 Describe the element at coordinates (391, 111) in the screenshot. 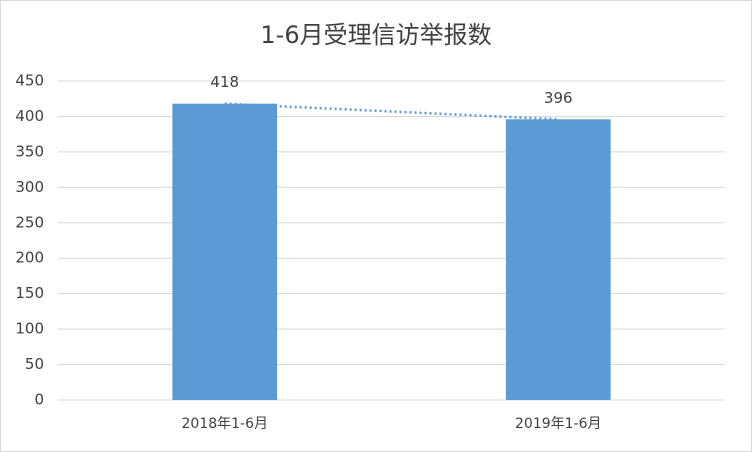

I see `trend-line` at that location.